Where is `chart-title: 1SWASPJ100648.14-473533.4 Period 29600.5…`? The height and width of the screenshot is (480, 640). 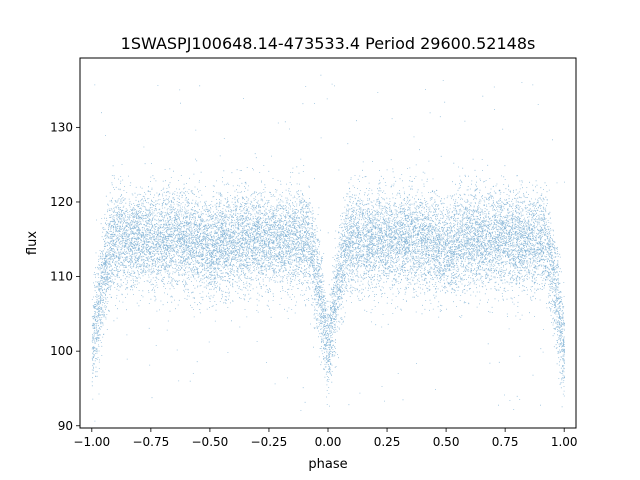
chart-title: 1SWASPJ100648.14-473533.4 Period 29600.5… is located at coordinates (328, 43).